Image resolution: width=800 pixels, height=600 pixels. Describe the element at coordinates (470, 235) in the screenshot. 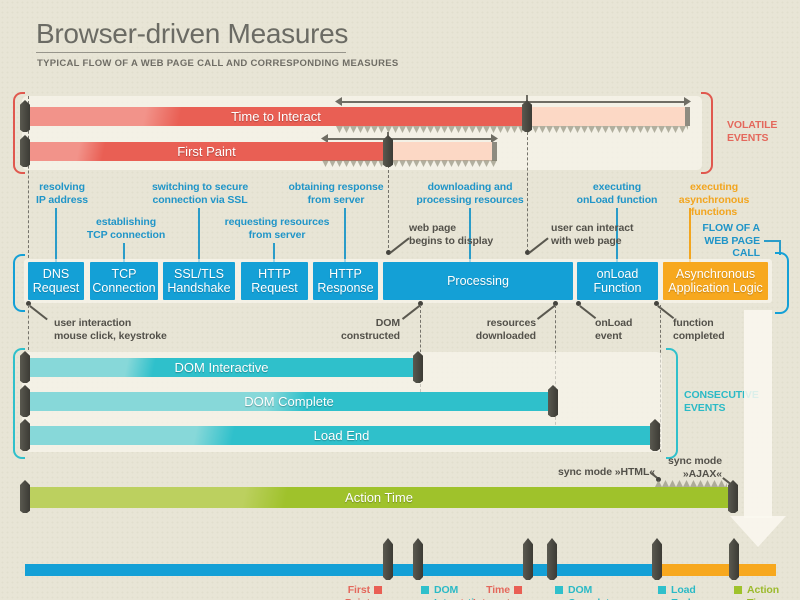

I see `connector-downloading` at that location.